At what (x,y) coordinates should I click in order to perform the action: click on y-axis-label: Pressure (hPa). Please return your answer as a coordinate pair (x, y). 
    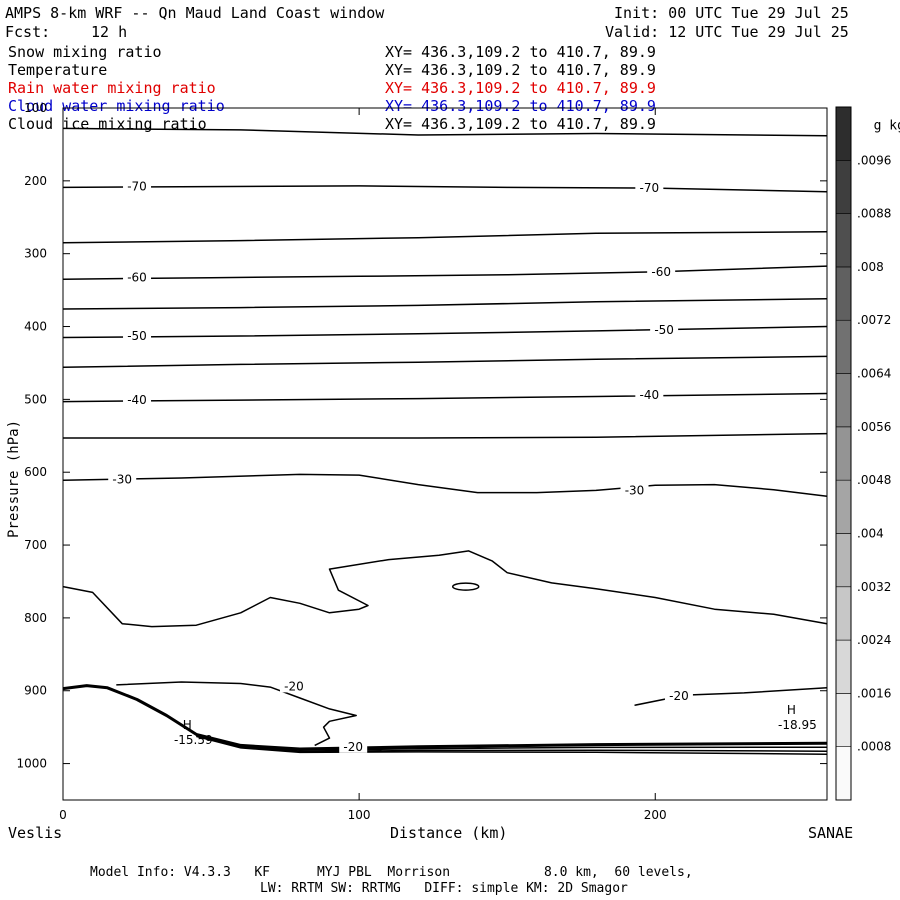
    Looking at the image, I should click on (14, 478).